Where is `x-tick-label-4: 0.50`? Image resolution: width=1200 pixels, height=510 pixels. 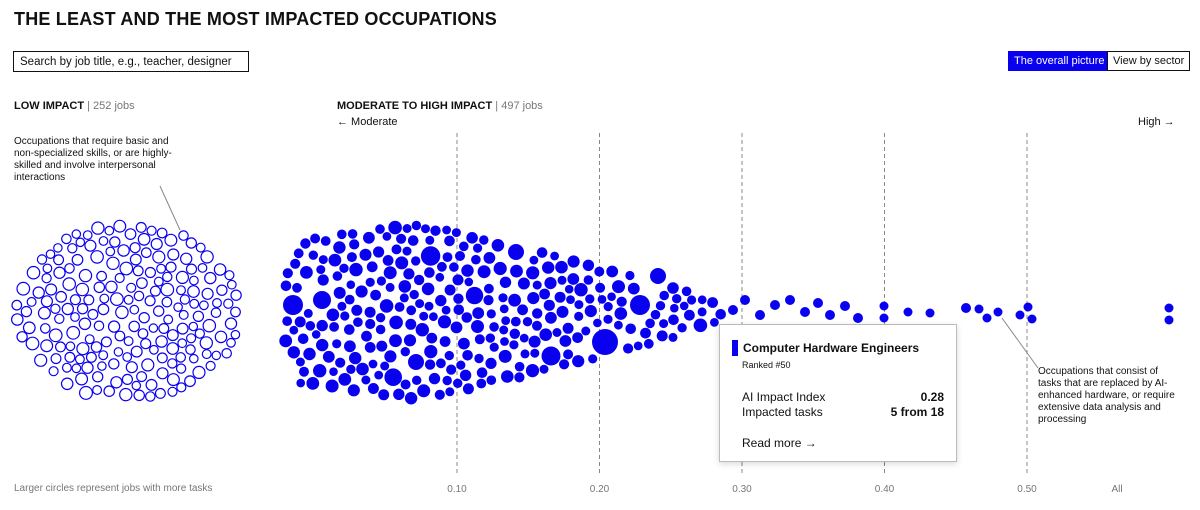 x-tick-label-4: 0.50 is located at coordinates (1027, 489).